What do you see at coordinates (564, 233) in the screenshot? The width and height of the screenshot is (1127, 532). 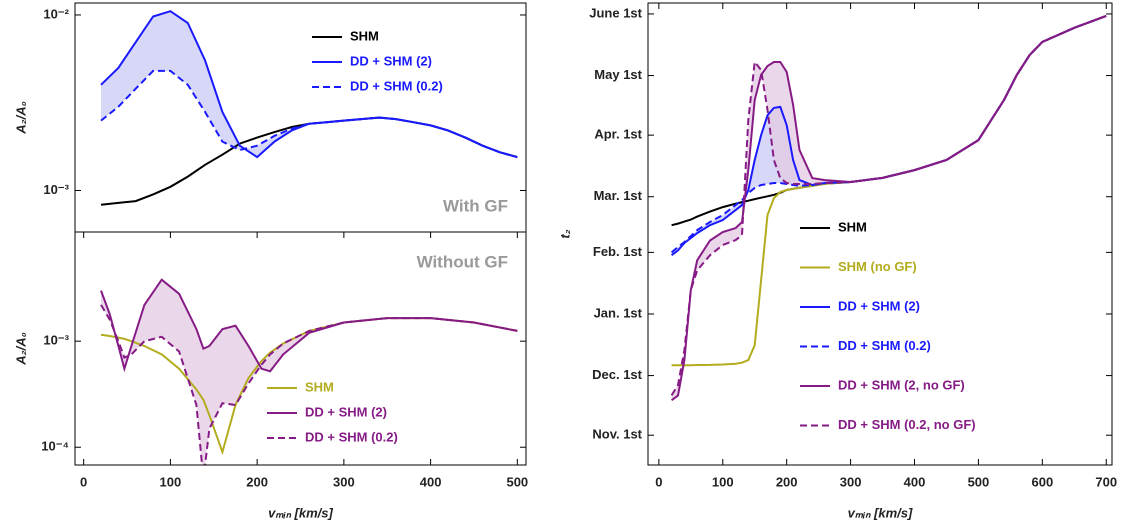 I see `y-axis-label: t₂` at bounding box center [564, 233].